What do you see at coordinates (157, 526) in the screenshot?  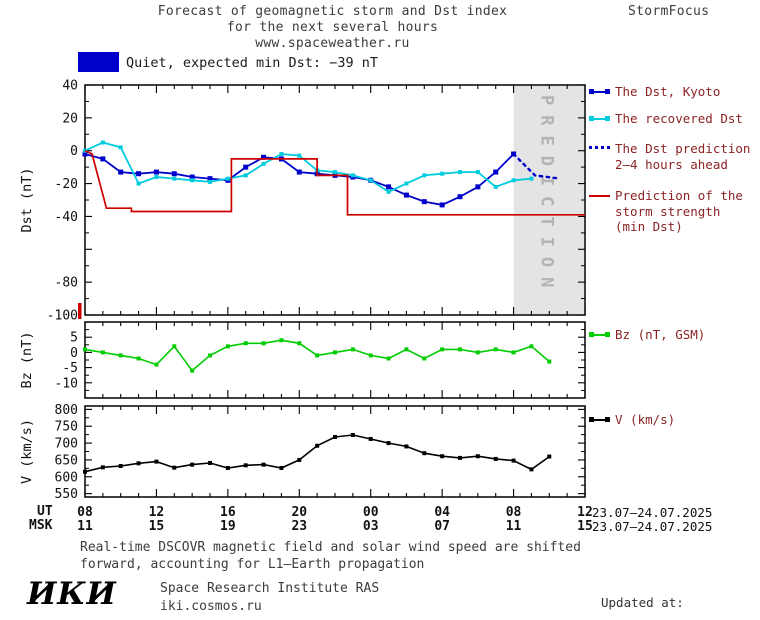 I see `msk-tick-label: 15` at bounding box center [157, 526].